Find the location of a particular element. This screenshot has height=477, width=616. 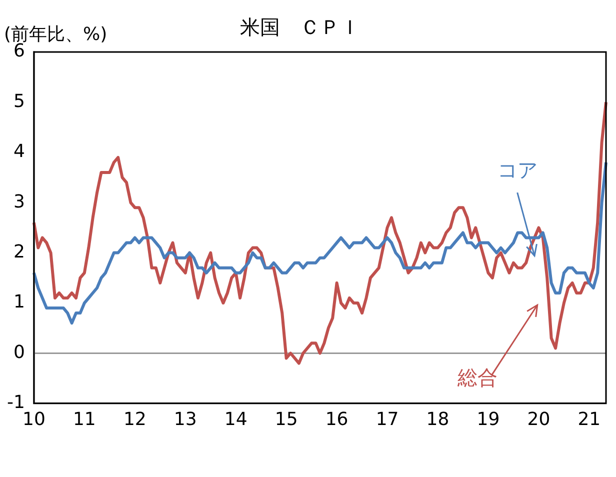

x-tick-label: 13 is located at coordinates (185, 419).